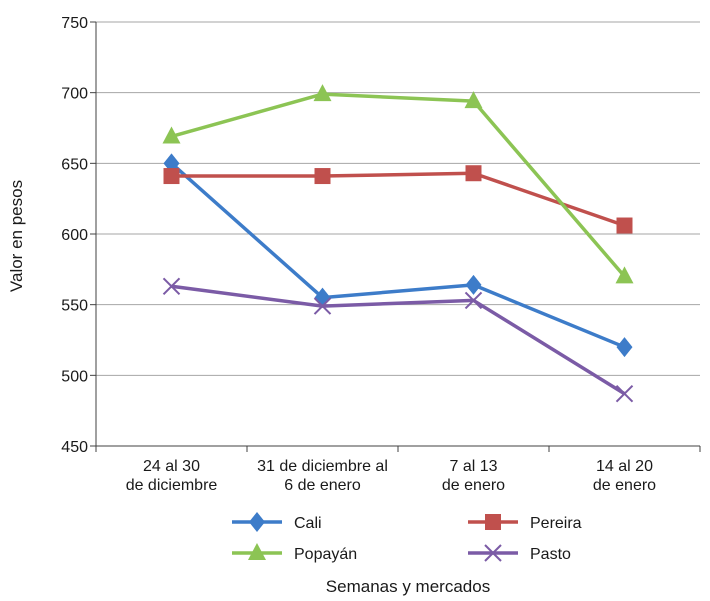 The height and width of the screenshot is (601, 710). Describe the element at coordinates (624, 476) in the screenshot. I see `x-tick-label: 14 al 20 de enero` at that location.